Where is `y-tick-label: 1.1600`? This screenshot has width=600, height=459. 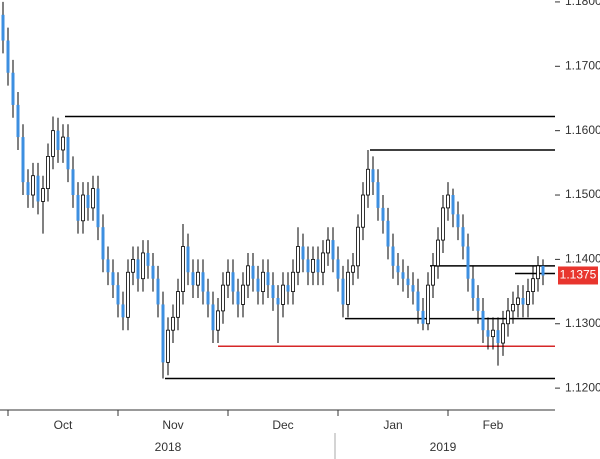 y-tick-label: 1.1600 is located at coordinates (582, 130).